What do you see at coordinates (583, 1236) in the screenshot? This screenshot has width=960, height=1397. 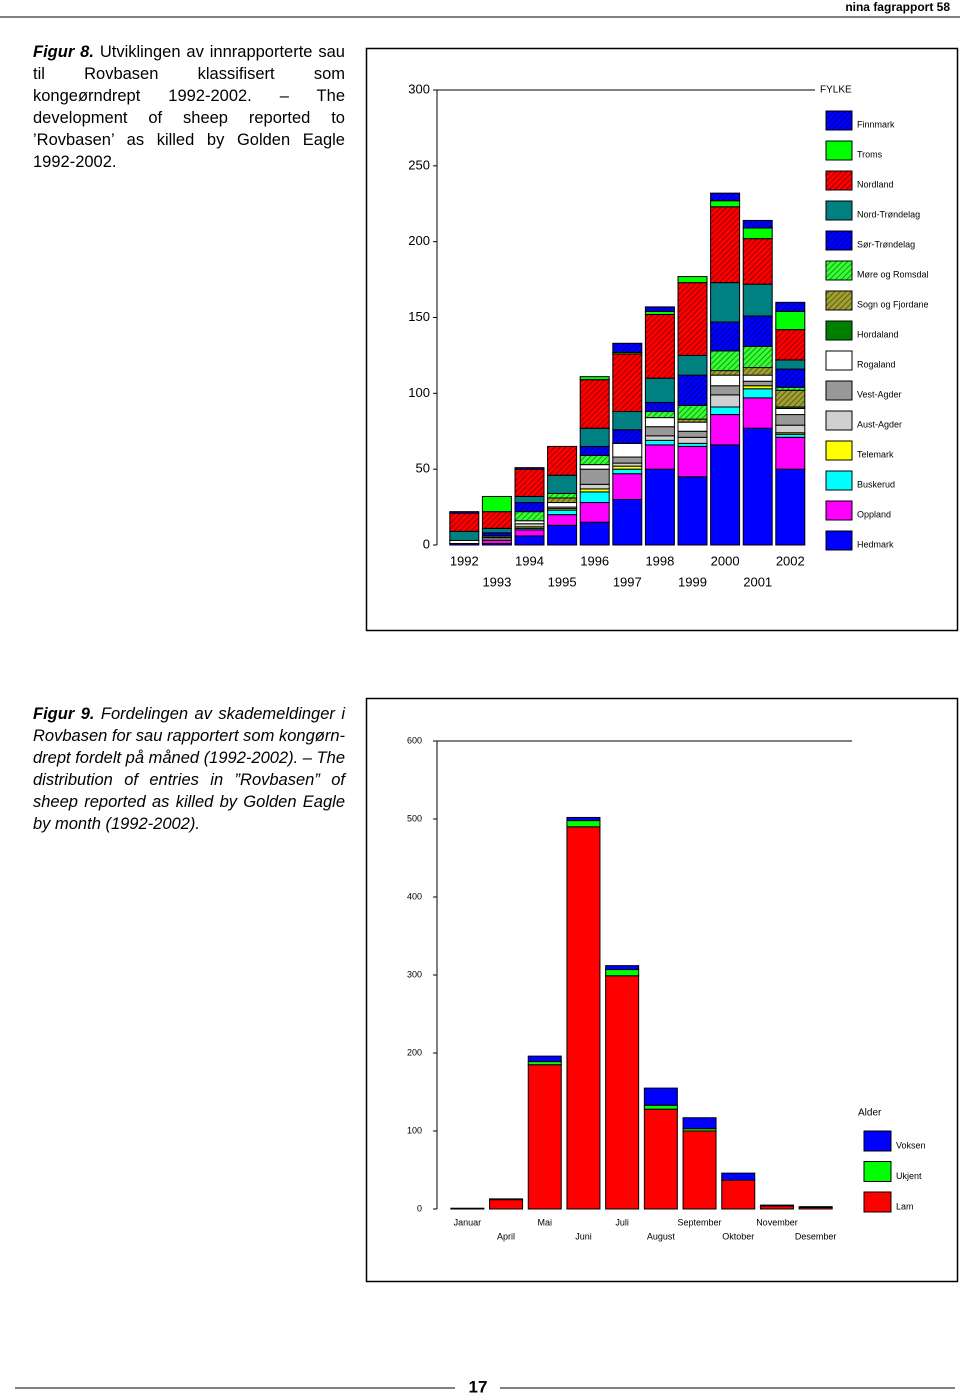 I see `x-tick-label: Juni` at bounding box center [583, 1236].